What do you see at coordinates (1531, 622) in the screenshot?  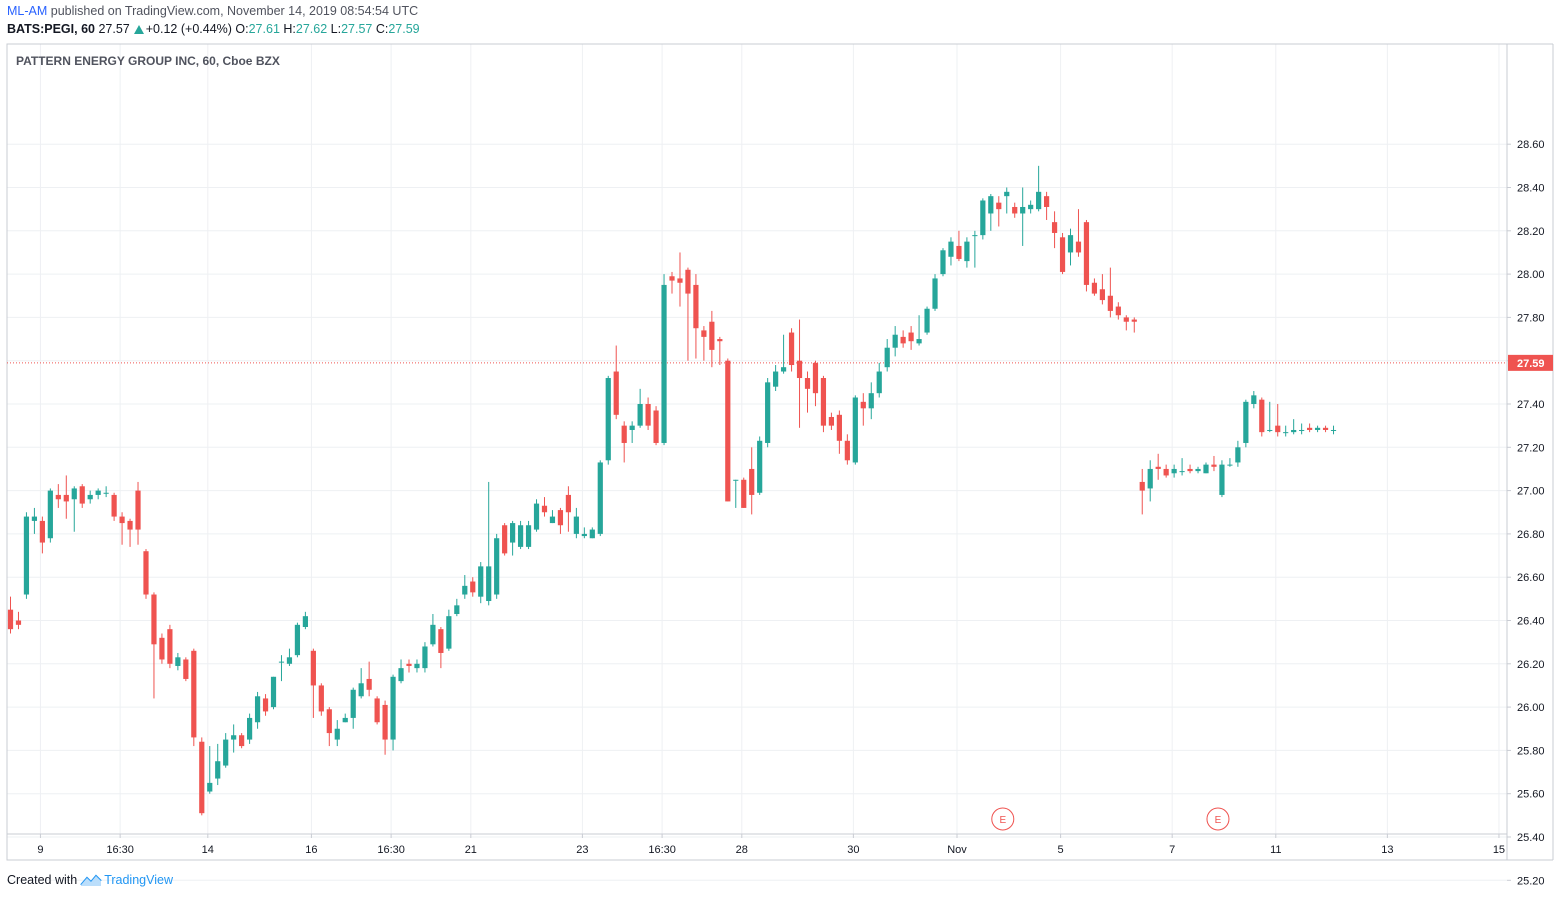 I see `y-tick-label: 26.40` at bounding box center [1531, 622].